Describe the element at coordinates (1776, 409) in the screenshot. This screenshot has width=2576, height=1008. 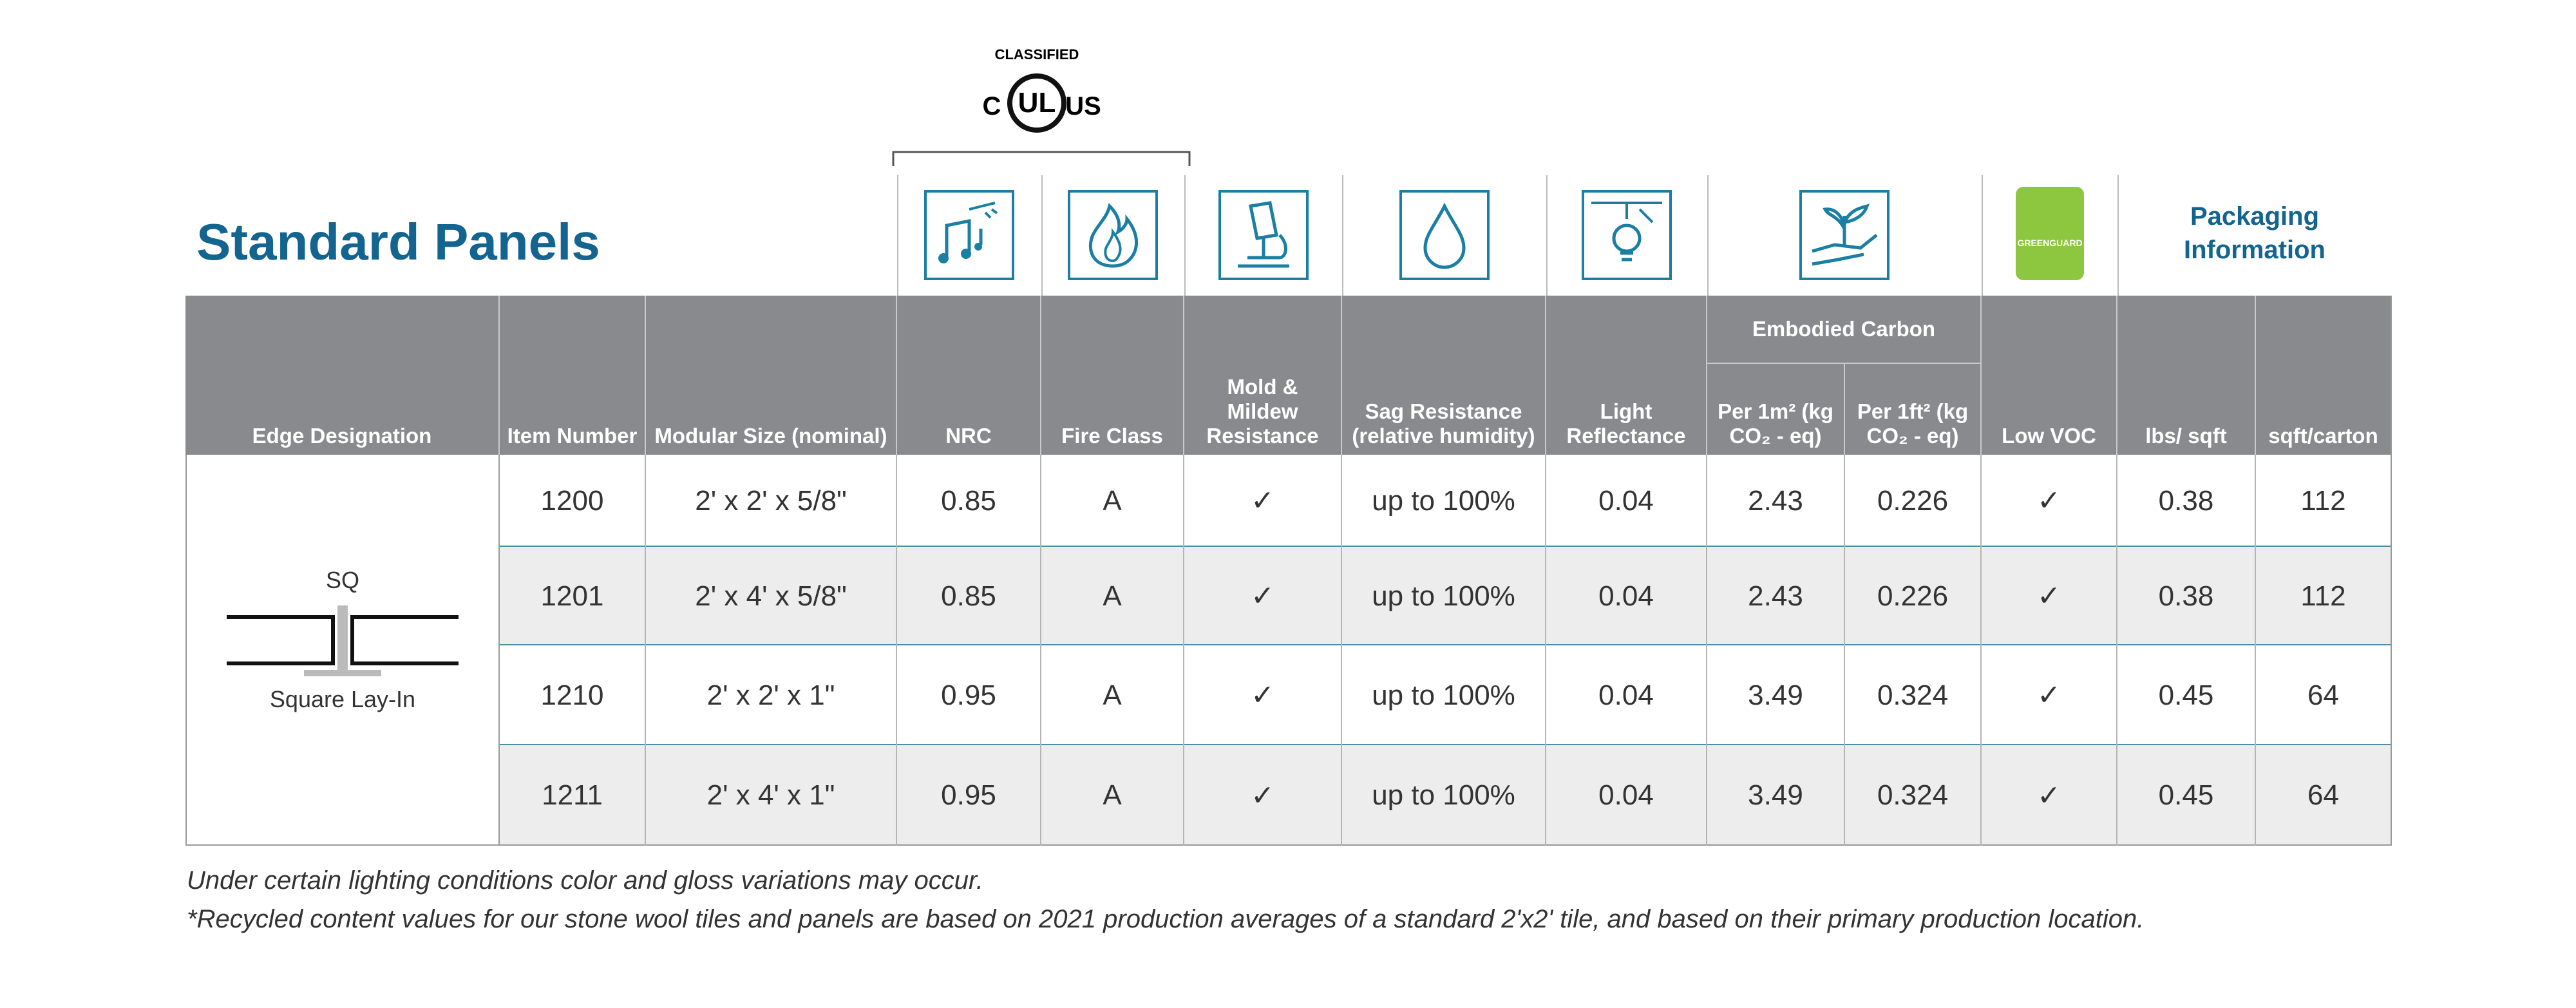
I see `column-header: Per 1m² (kg CO₂ - eq)` at that location.